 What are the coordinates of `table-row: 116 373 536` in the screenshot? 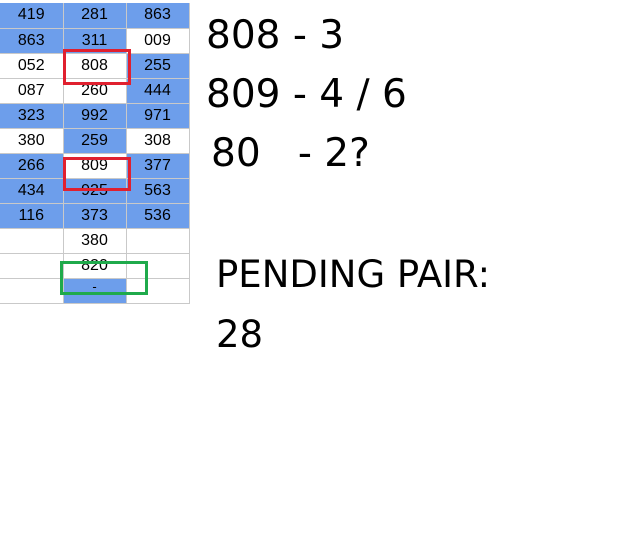 It's located at (95, 216).